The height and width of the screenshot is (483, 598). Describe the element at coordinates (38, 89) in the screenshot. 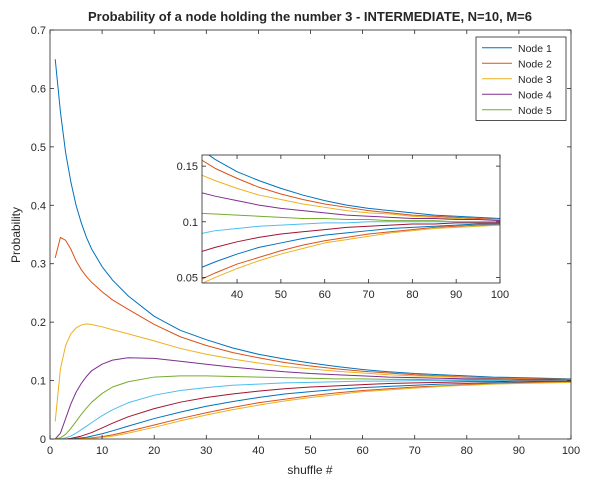

I see `main-y-tick-label: 0.6` at that location.